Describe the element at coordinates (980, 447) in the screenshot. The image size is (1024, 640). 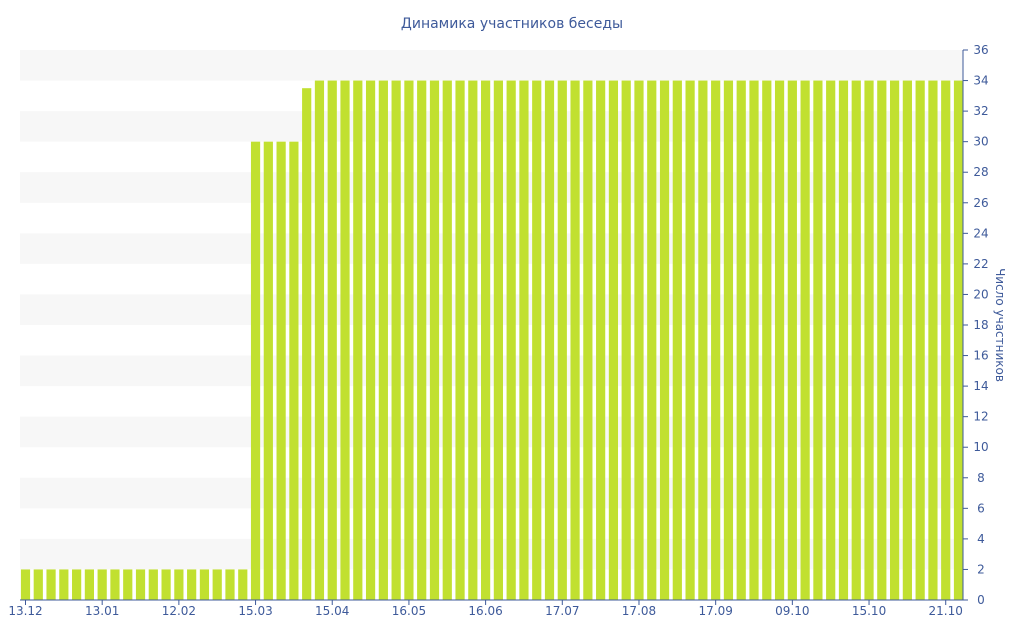
I see `y-tick-label: 10` at that location.